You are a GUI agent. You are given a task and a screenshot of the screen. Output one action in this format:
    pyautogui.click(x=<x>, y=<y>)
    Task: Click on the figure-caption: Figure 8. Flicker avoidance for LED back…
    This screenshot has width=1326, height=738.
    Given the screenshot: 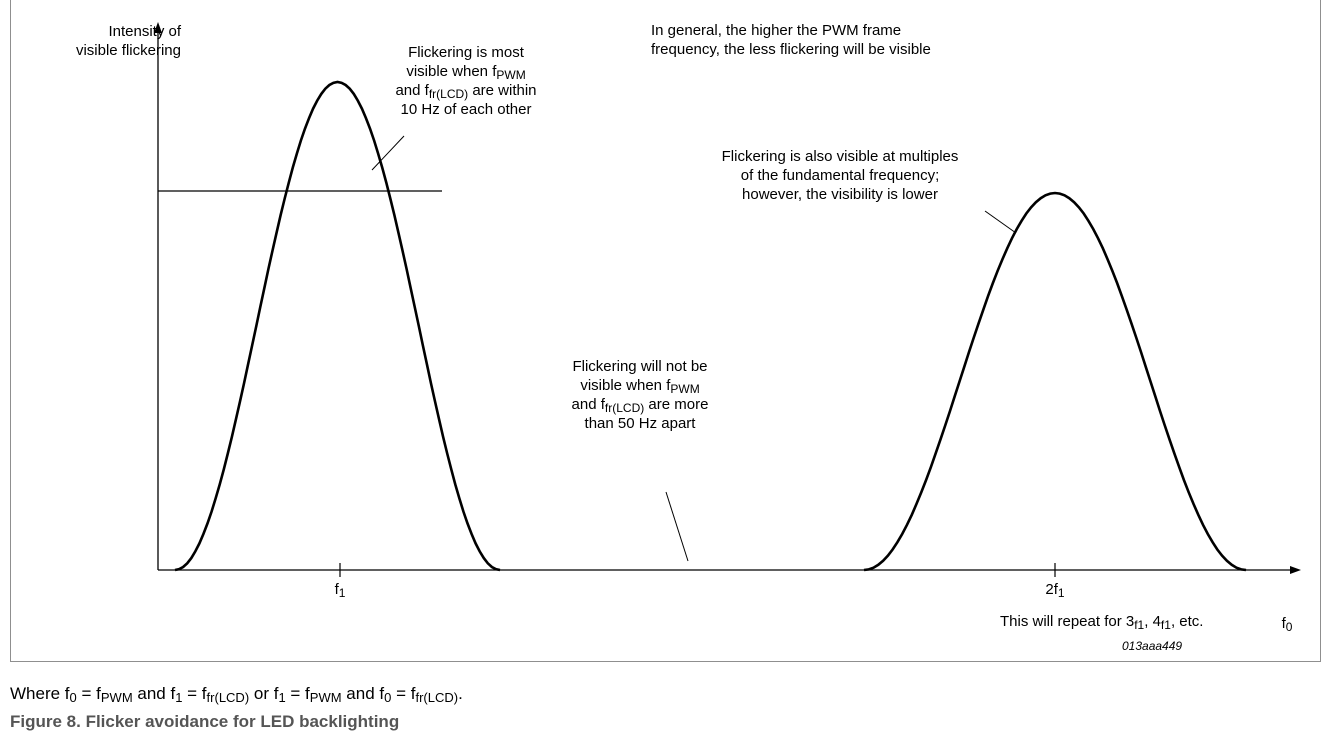 What is the action you would take?
    pyautogui.click(x=205, y=721)
    